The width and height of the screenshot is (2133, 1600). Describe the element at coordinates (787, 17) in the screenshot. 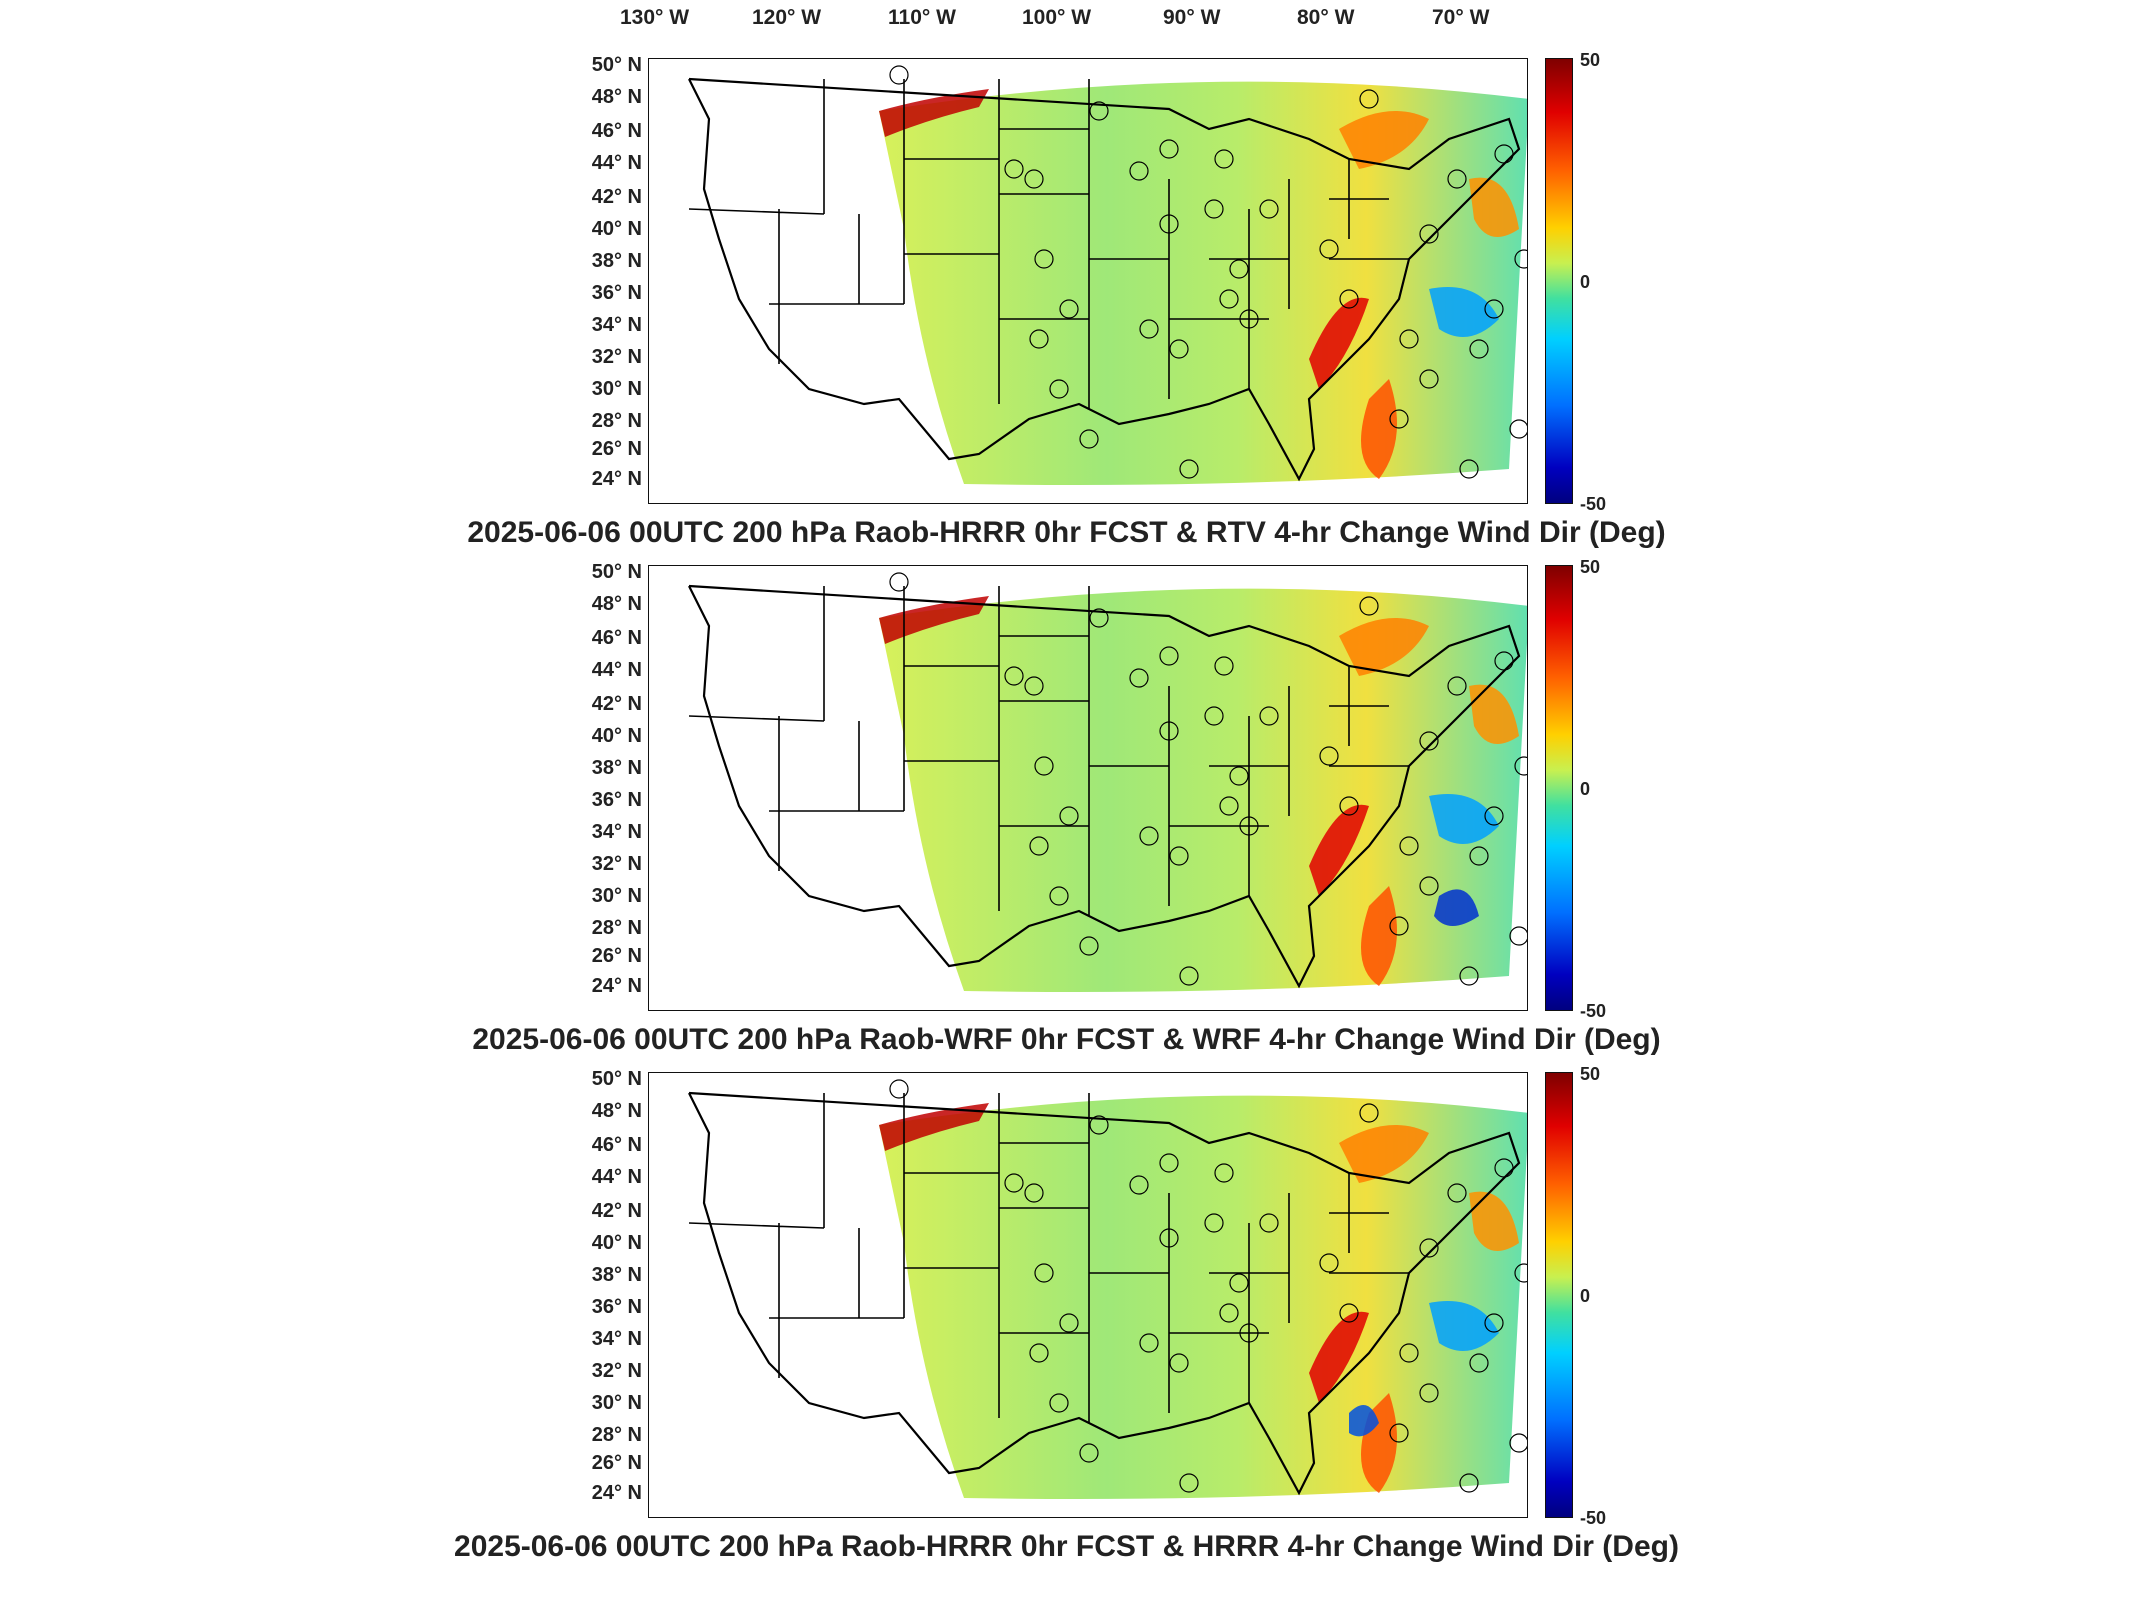

I see `lon-label: 120° W` at that location.